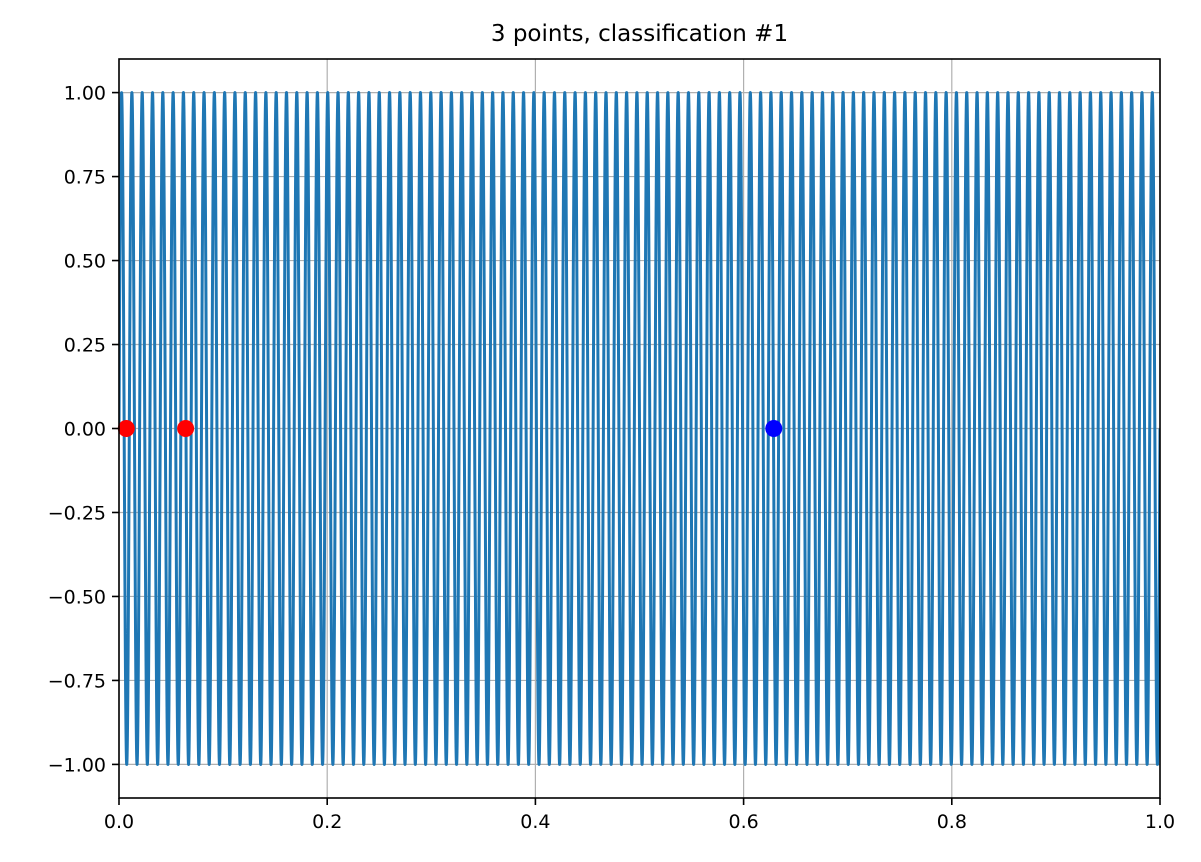  What do you see at coordinates (1160, 822) in the screenshot?
I see `x-tick-label: 1.0` at bounding box center [1160, 822].